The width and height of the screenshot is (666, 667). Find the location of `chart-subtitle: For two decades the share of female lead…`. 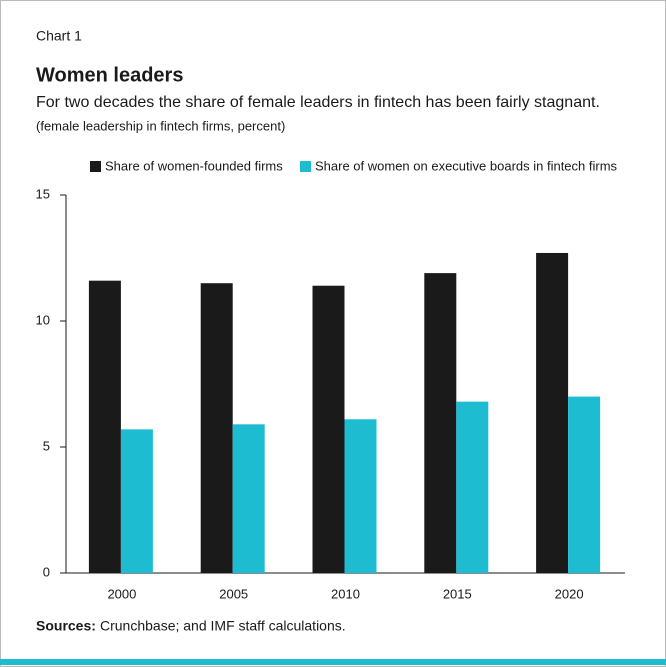

chart-subtitle: For two decades the share of female lead… is located at coordinates (318, 102).